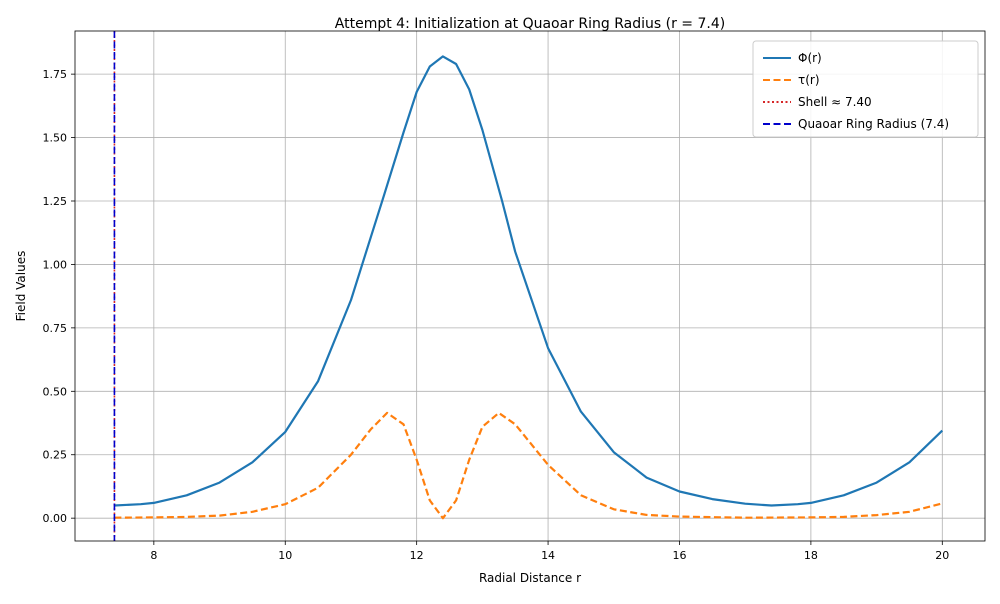 The width and height of the screenshot is (1000, 604). I want to click on legend-box, so click(865, 89).